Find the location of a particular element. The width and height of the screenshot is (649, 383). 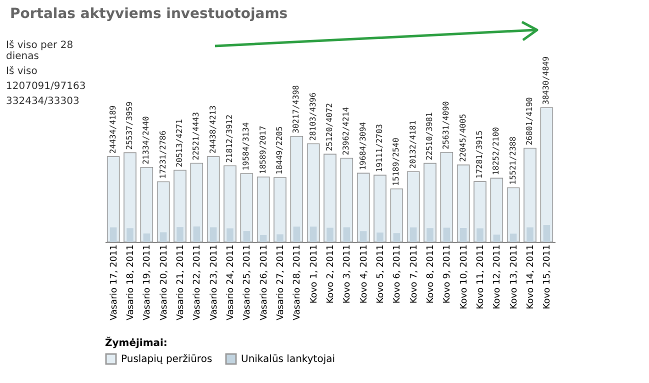

legend-label: Unikalūs lankytojai is located at coordinates (288, 359).